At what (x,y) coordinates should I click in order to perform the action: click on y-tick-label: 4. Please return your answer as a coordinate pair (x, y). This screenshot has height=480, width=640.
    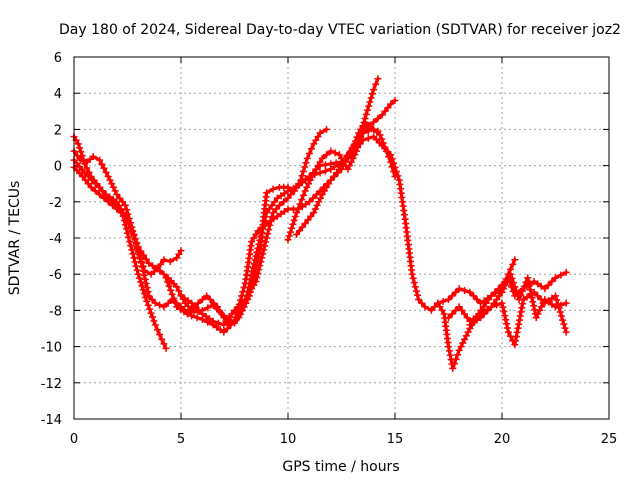
    Looking at the image, I should click on (58, 94).